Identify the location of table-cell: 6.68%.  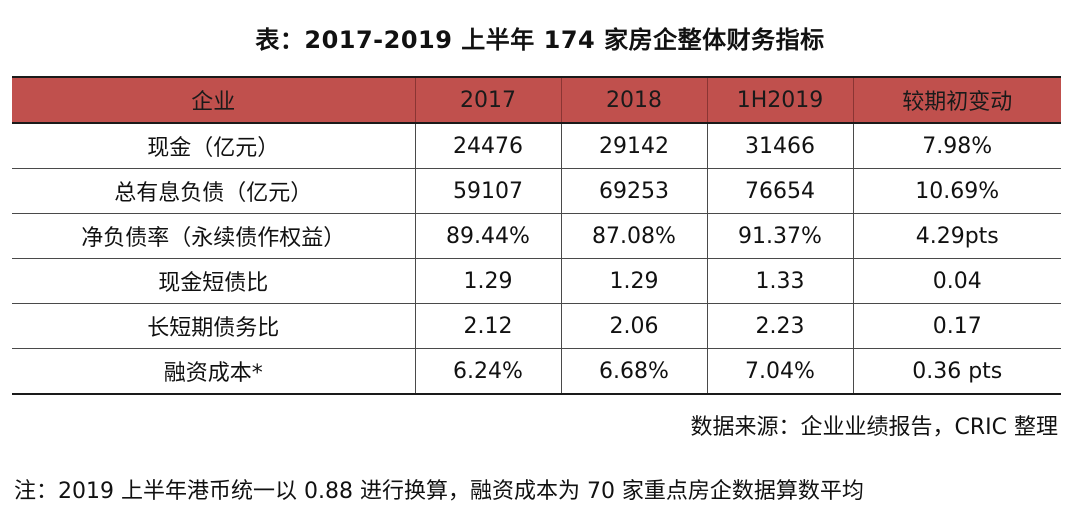
(633, 371).